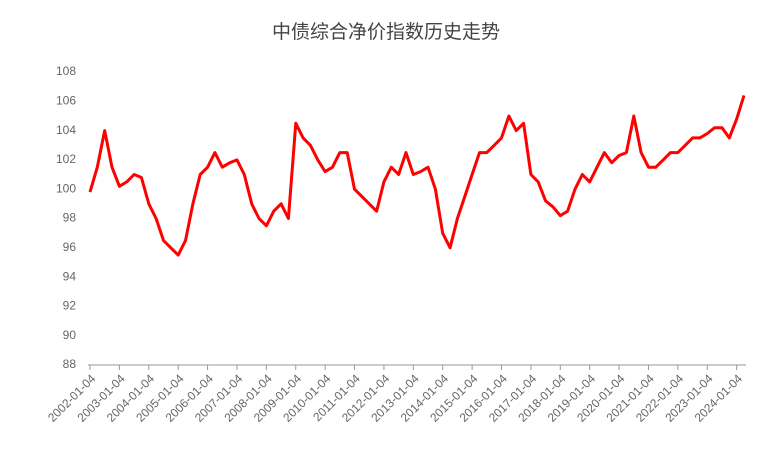  What do you see at coordinates (70, 306) in the screenshot?
I see `y-tick-label: 92` at bounding box center [70, 306].